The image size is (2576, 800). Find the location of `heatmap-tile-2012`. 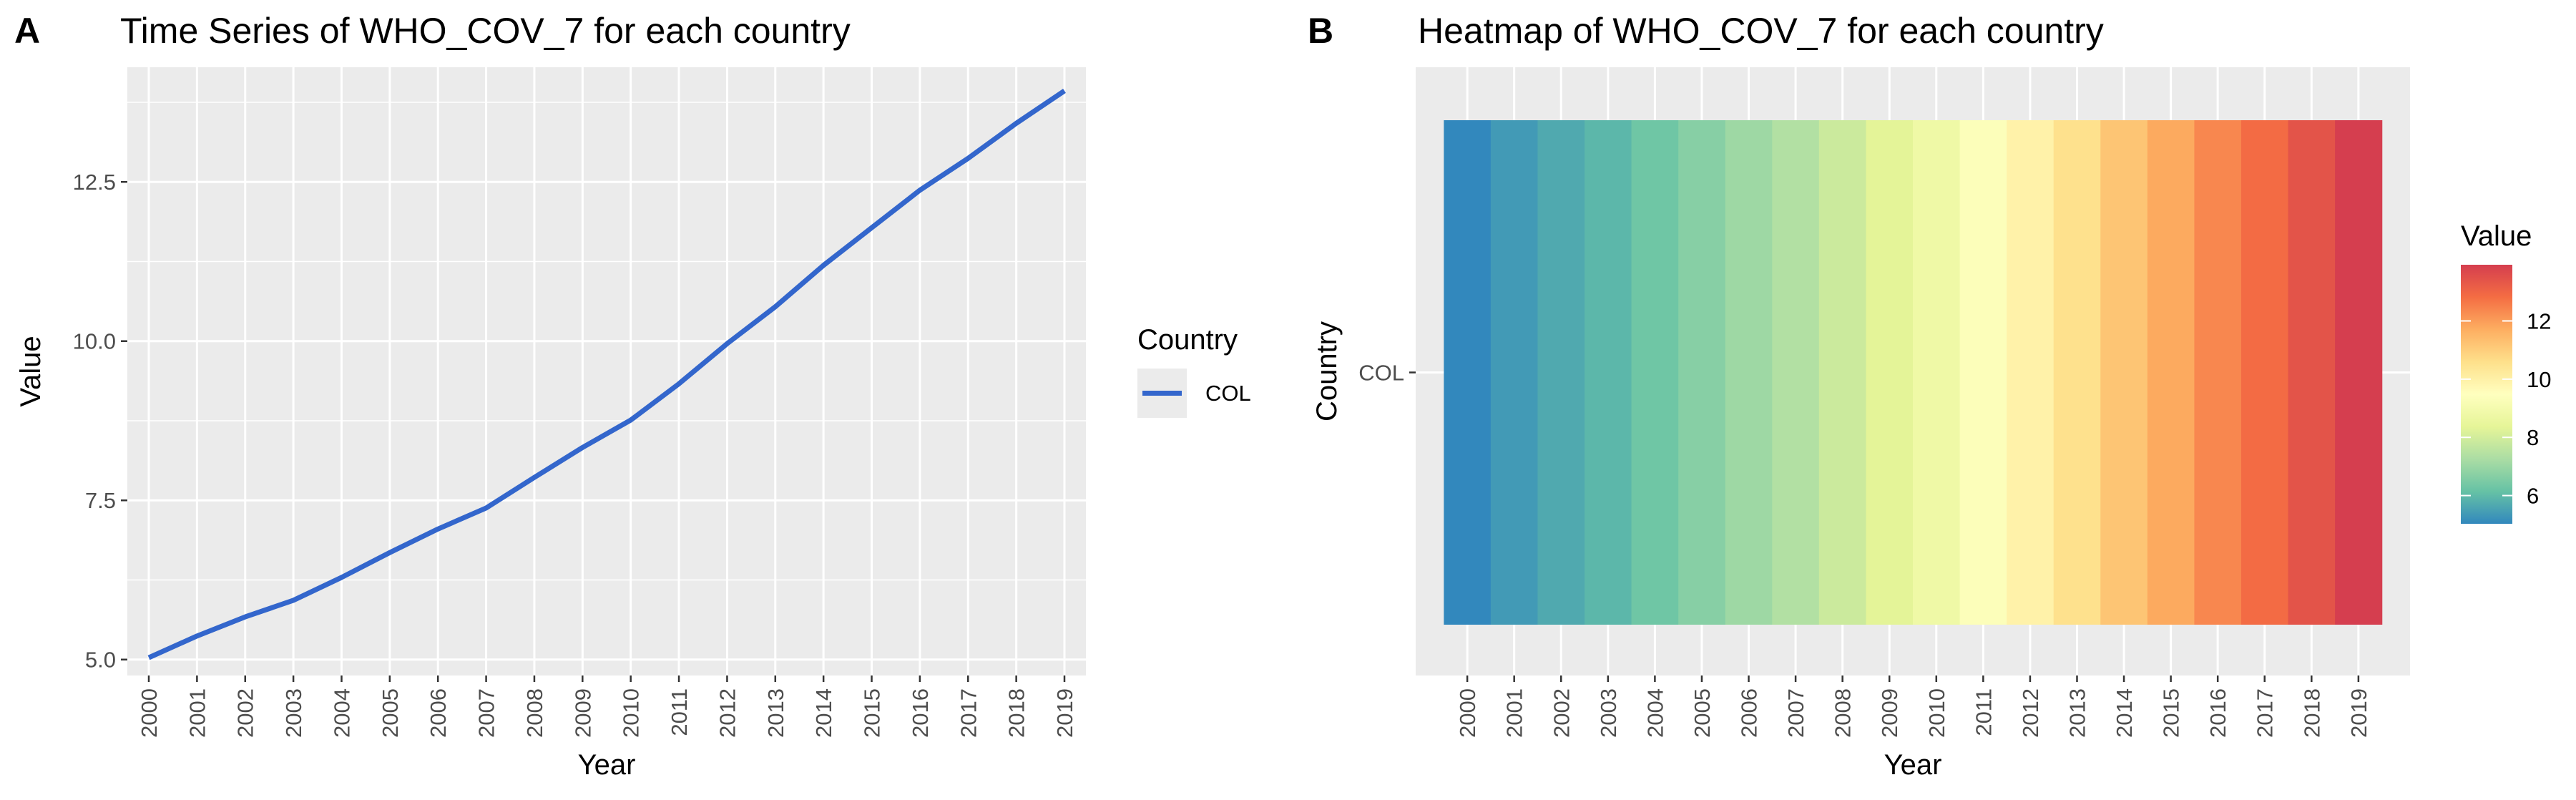

heatmap-tile-2012 is located at coordinates (2031, 373).